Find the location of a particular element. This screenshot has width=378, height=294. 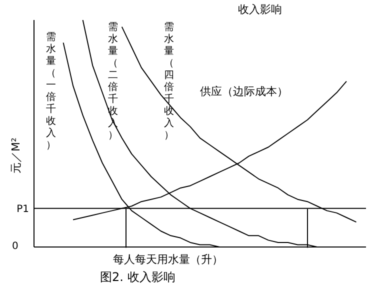

caption: 图2. 收入影响 is located at coordinates (138, 277).